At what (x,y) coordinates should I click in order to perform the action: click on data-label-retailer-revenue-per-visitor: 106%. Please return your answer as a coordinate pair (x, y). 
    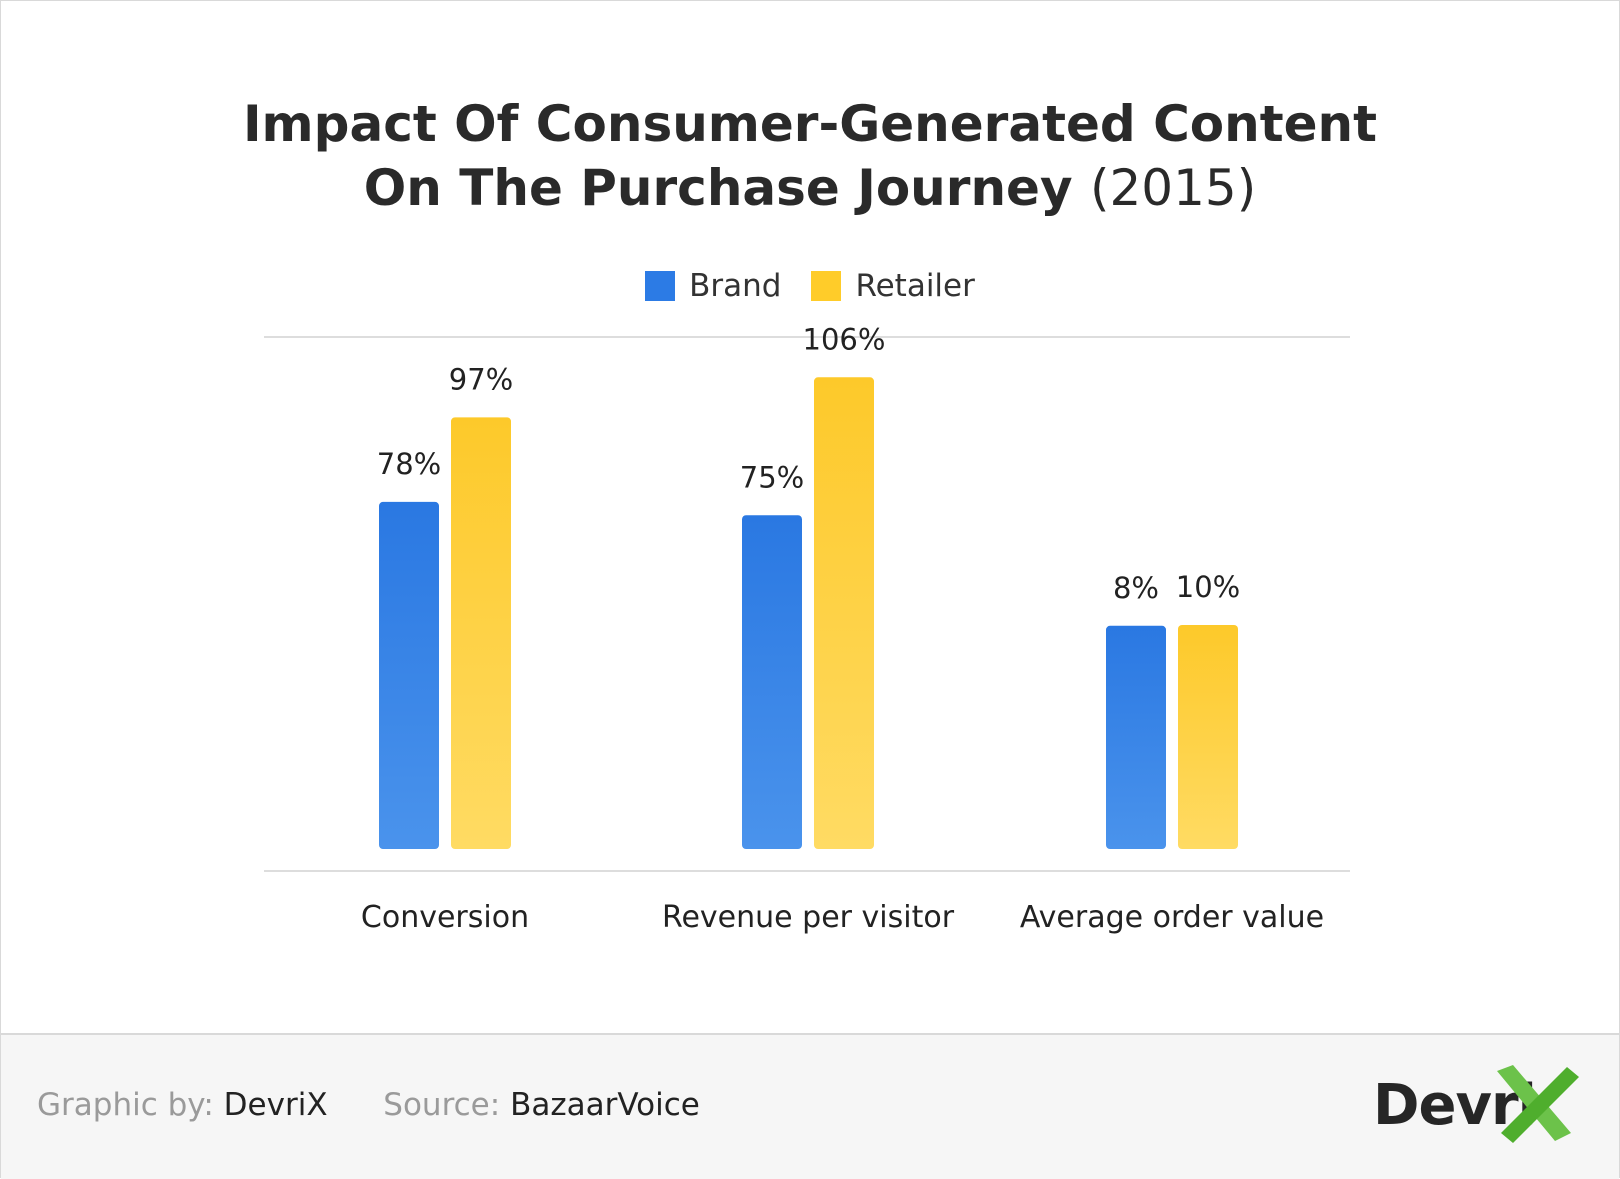
    Looking at the image, I should click on (844, 339).